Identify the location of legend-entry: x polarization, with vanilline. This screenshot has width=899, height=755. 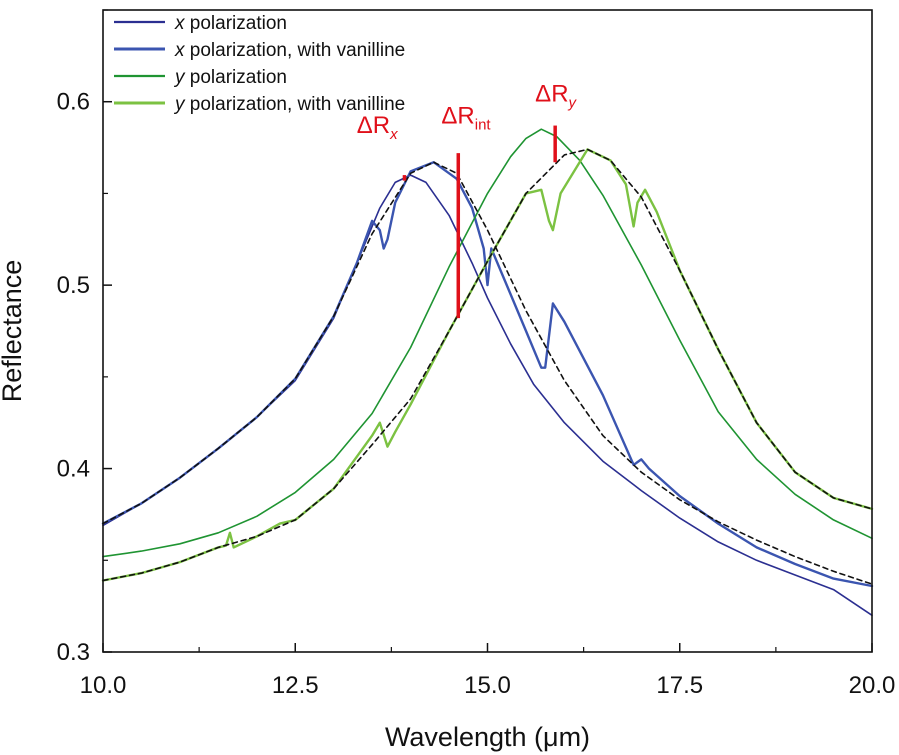
(289, 50).